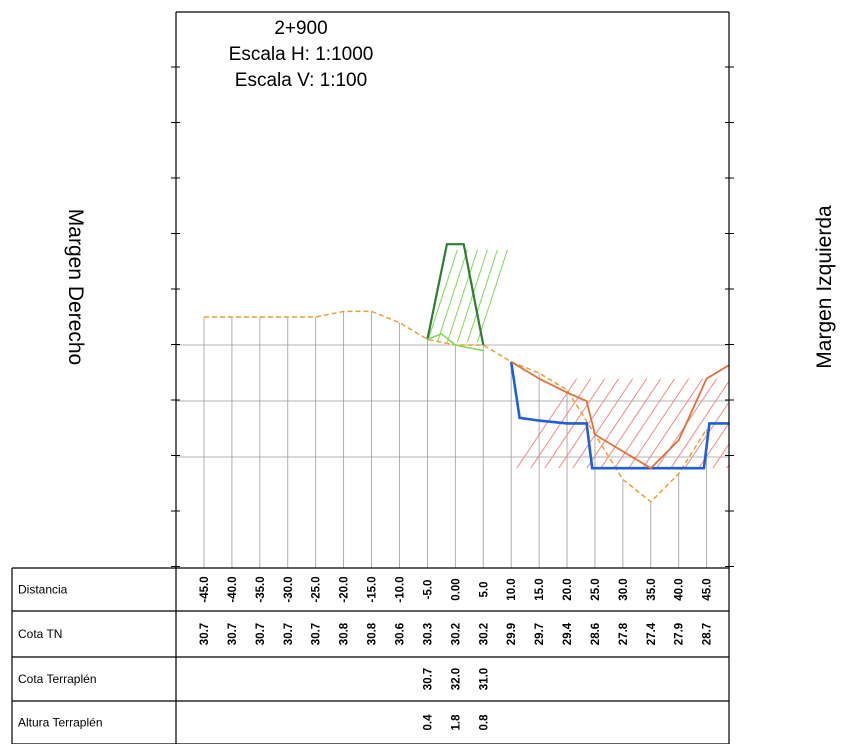  I want to click on table-cell-value: -45.0, so click(205, 589).